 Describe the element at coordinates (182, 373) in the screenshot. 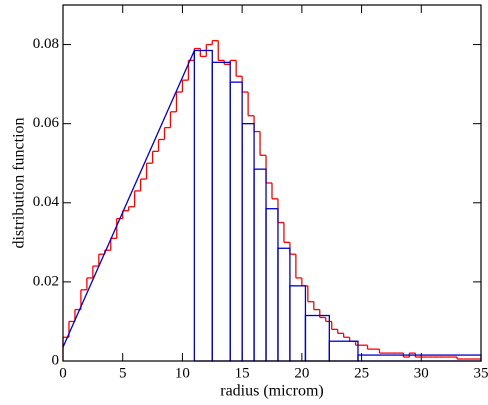

I see `x-tick-label: 10` at that location.